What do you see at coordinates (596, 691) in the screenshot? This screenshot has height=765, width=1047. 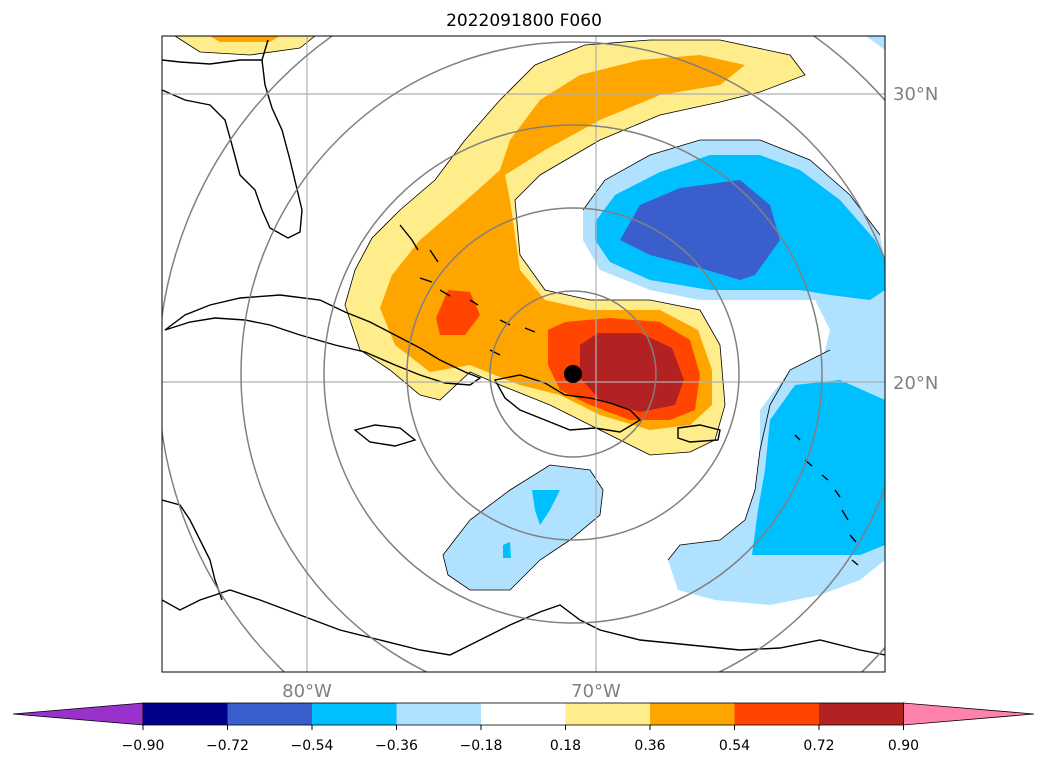 I see `lon-label-70w: 70°W` at bounding box center [596, 691].